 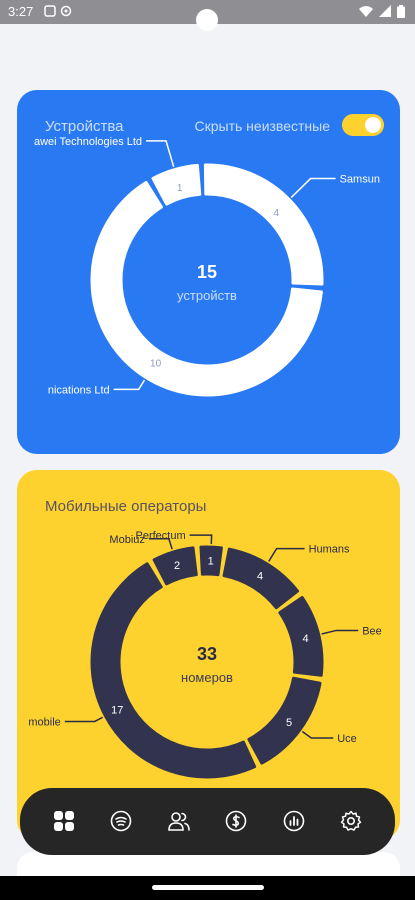 I want to click on segment-label: nications Ltd, so click(x=79, y=390).